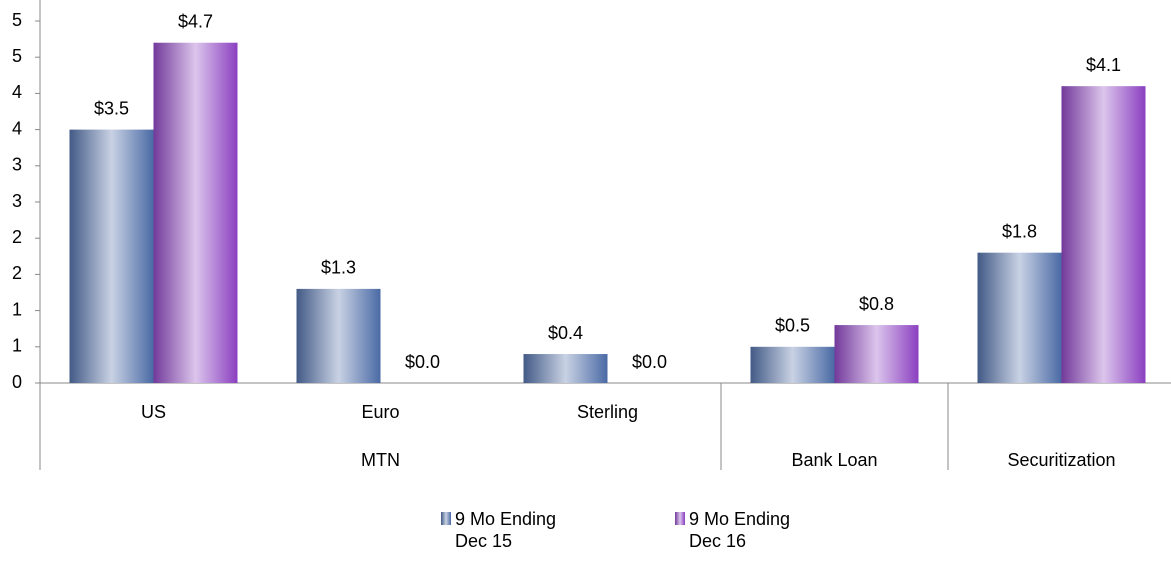 The width and height of the screenshot is (1171, 585). What do you see at coordinates (876, 304) in the screenshot?
I see `value-label: $0.8` at bounding box center [876, 304].